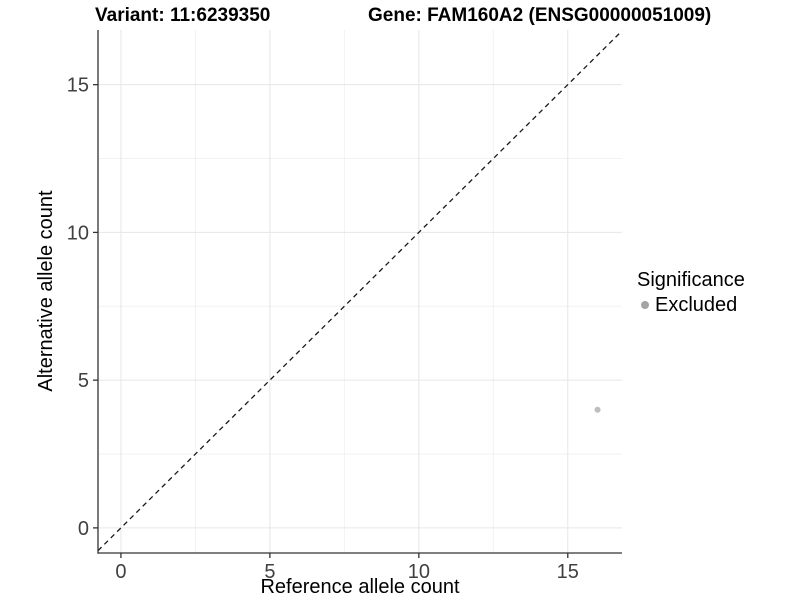  I want to click on x-tick-label: 15, so click(568, 572).